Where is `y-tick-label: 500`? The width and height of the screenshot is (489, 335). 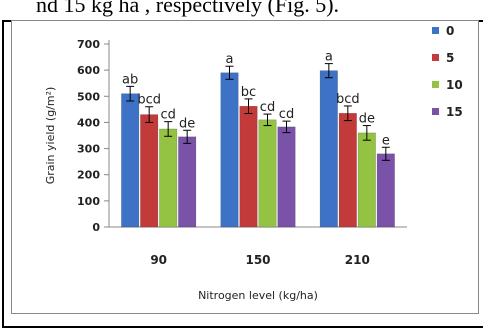
y-tick-label: 500 is located at coordinates (88, 96).